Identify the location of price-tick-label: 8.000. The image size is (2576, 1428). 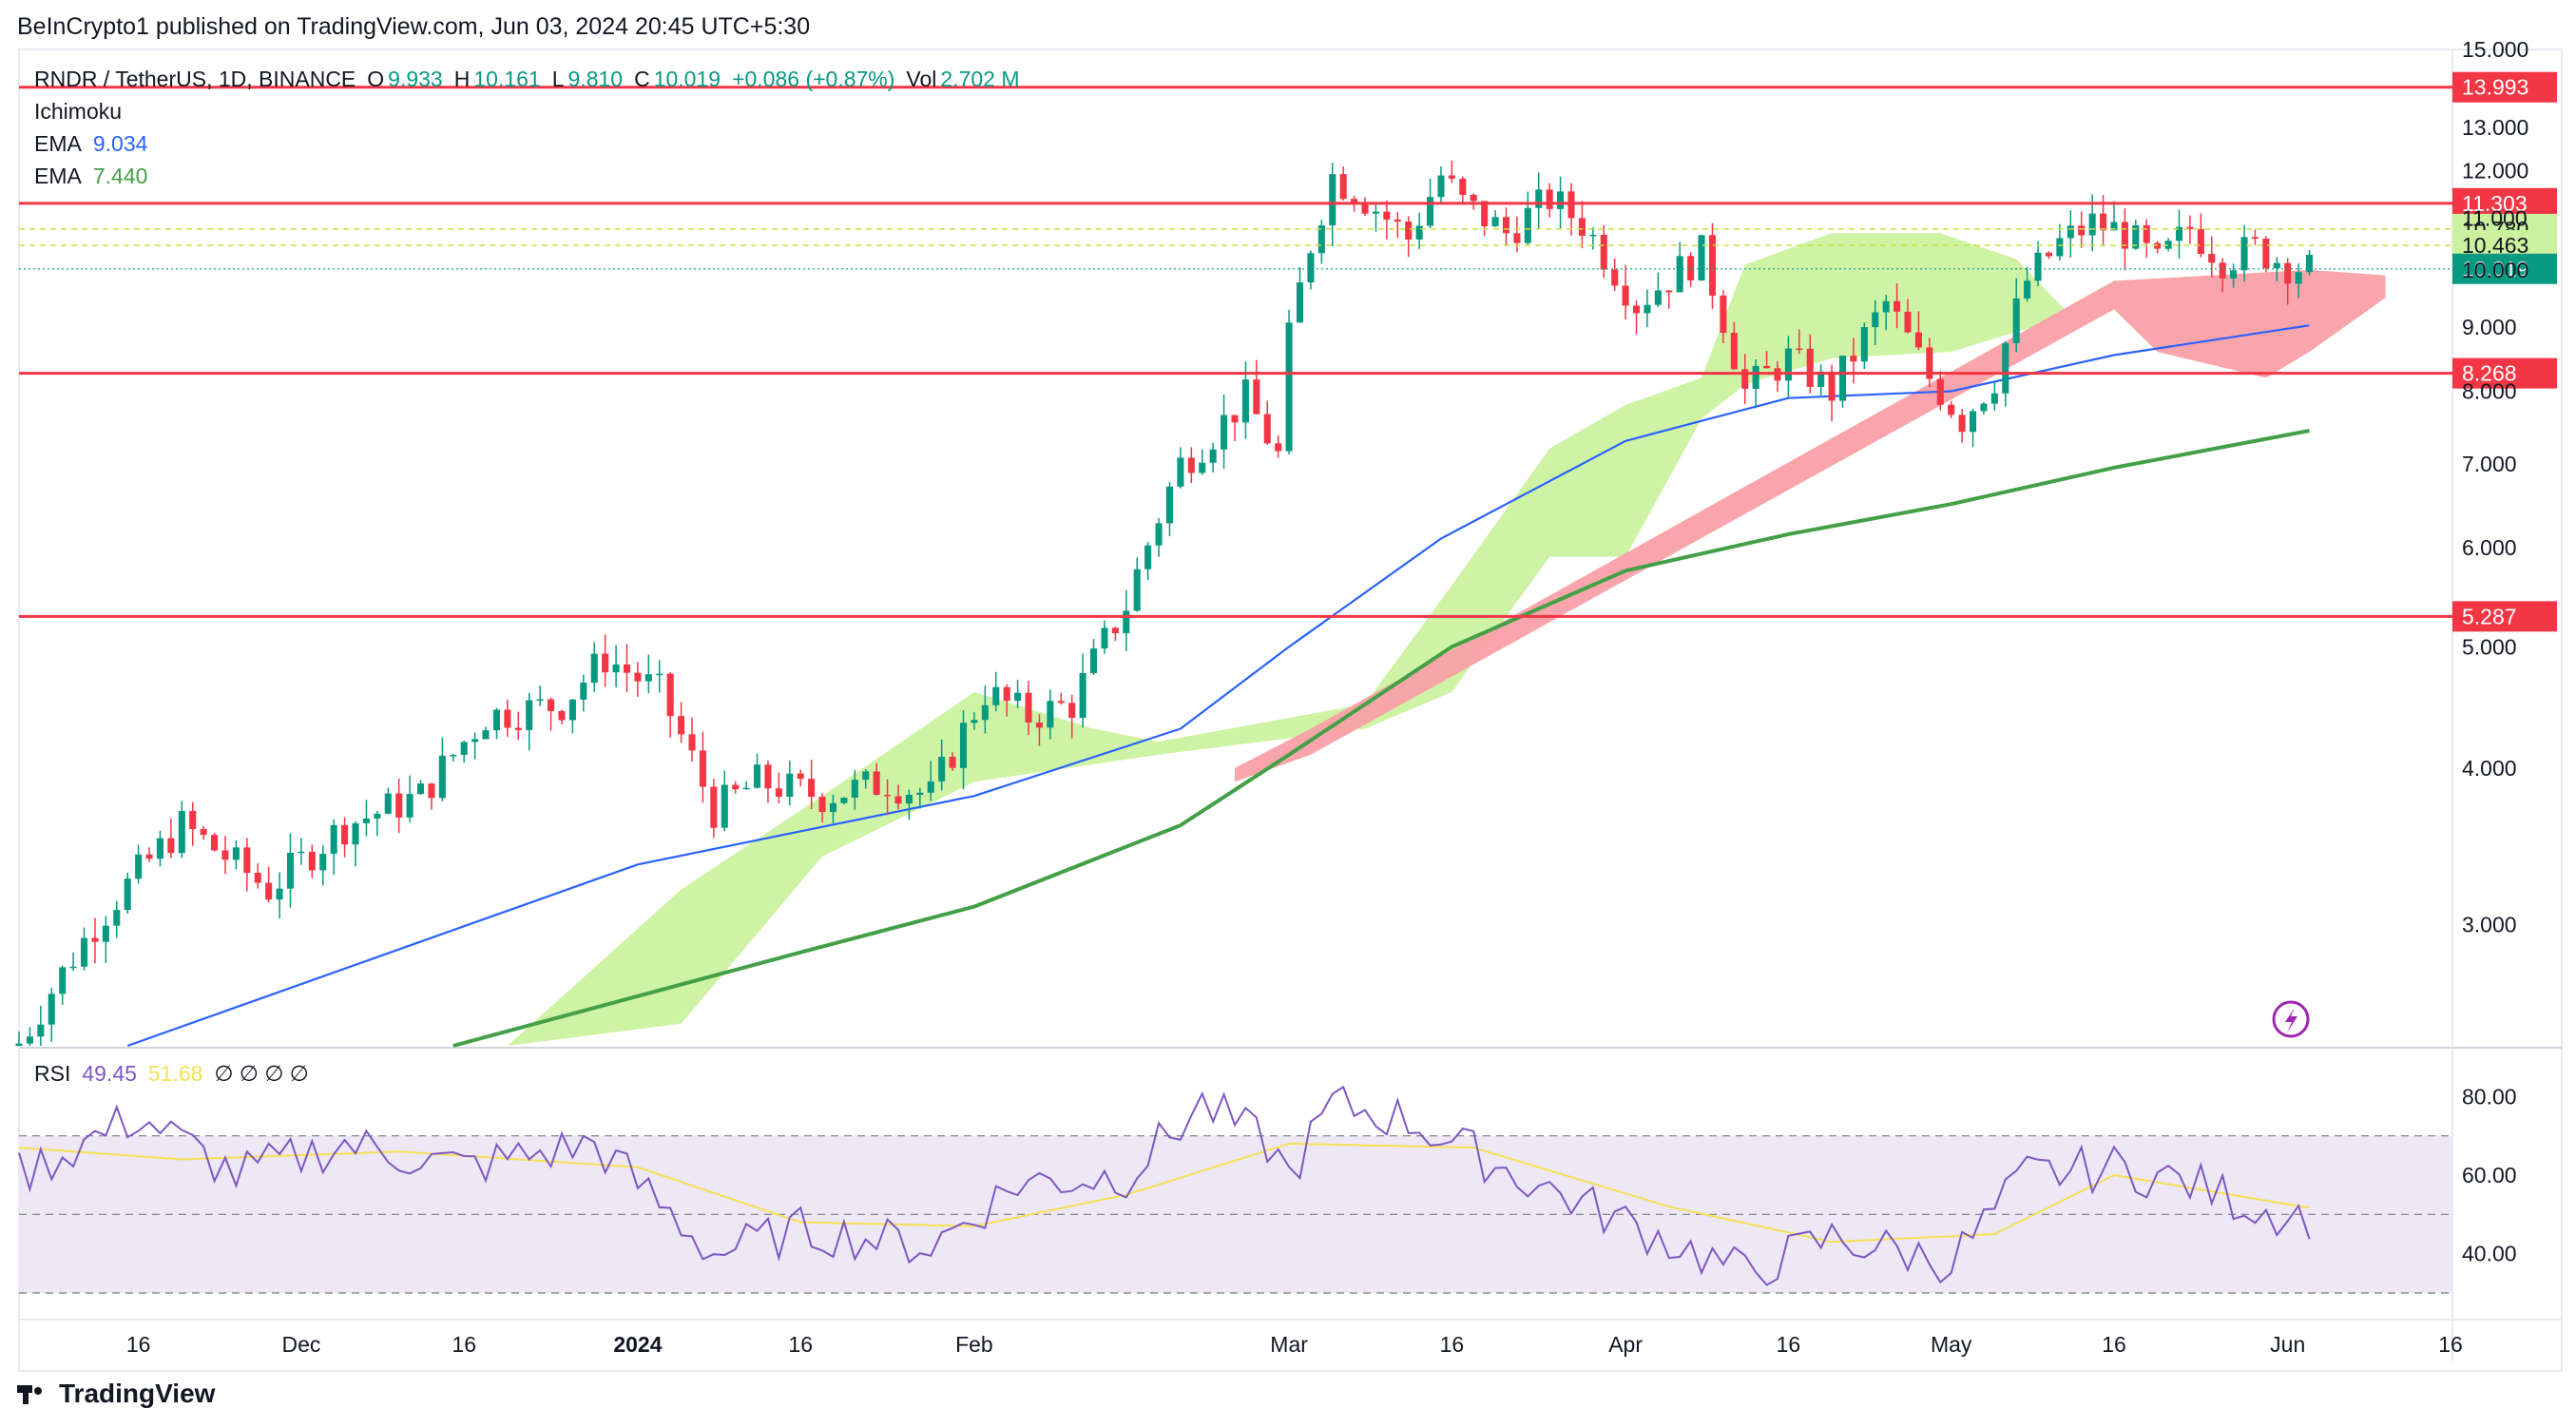
(2489, 390).